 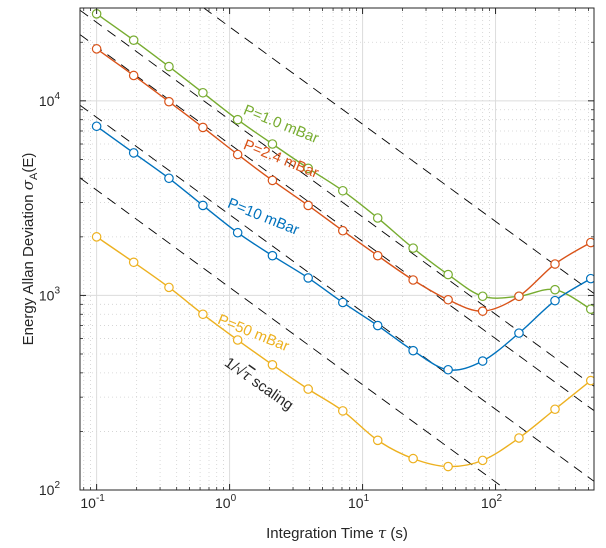 I want to click on y-tick-label: 10³, so click(x=50, y=294).